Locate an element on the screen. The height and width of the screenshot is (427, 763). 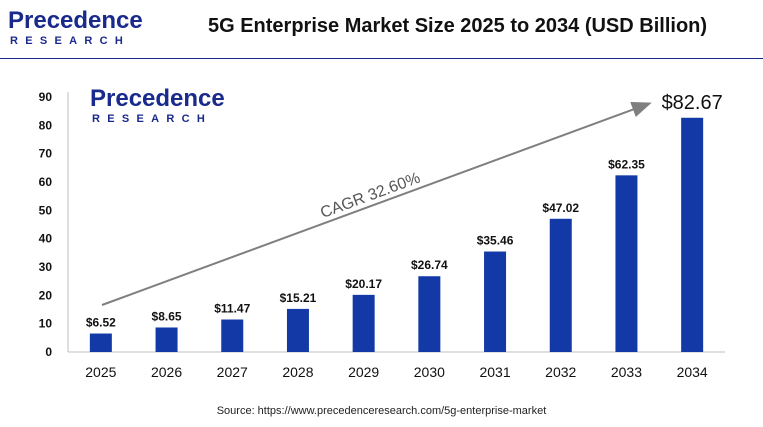
y-tick-label: 90 is located at coordinates (46, 97).